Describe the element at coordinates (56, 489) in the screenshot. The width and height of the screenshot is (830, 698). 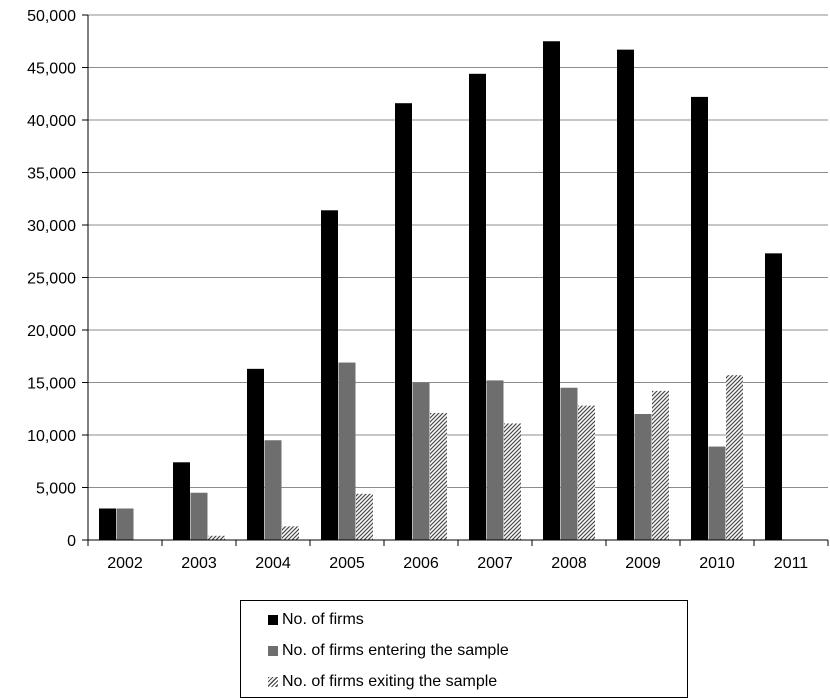
I see `y-tick-label: 5,000` at that location.